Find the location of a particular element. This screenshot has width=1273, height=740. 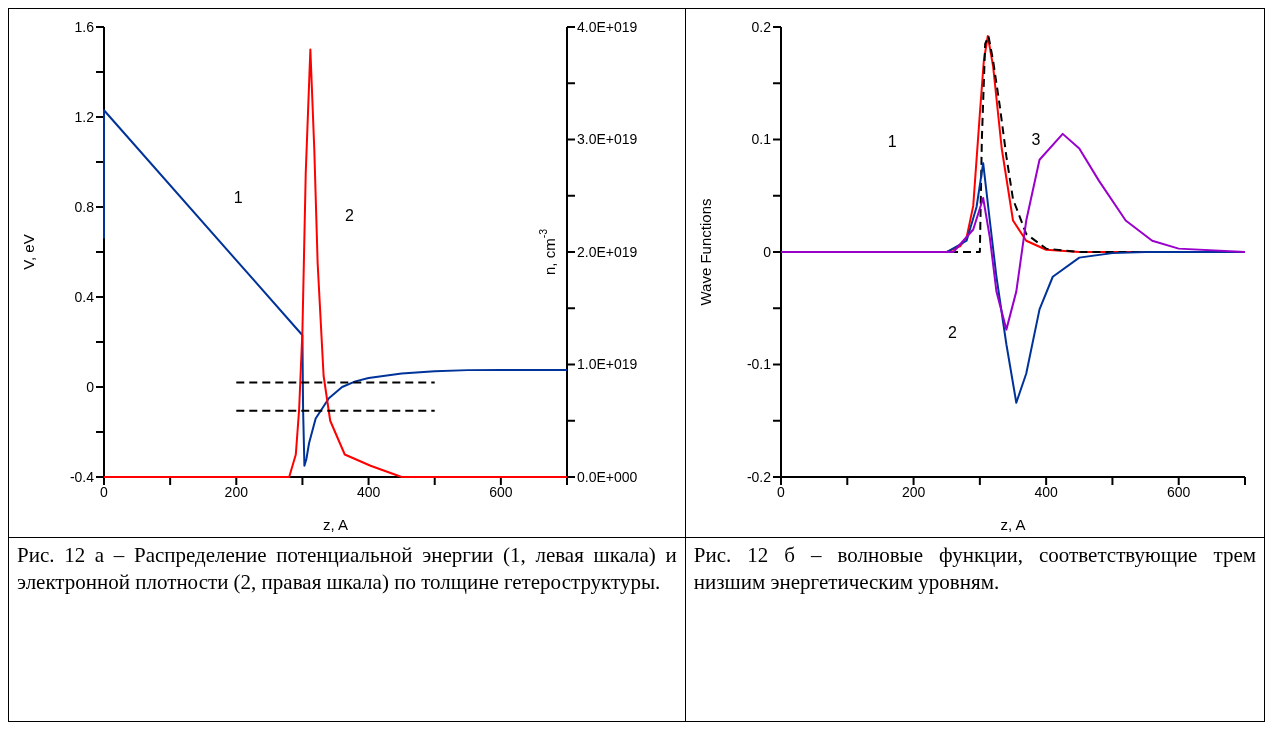

y-tick-label: 0.4 is located at coordinates (84, 296).